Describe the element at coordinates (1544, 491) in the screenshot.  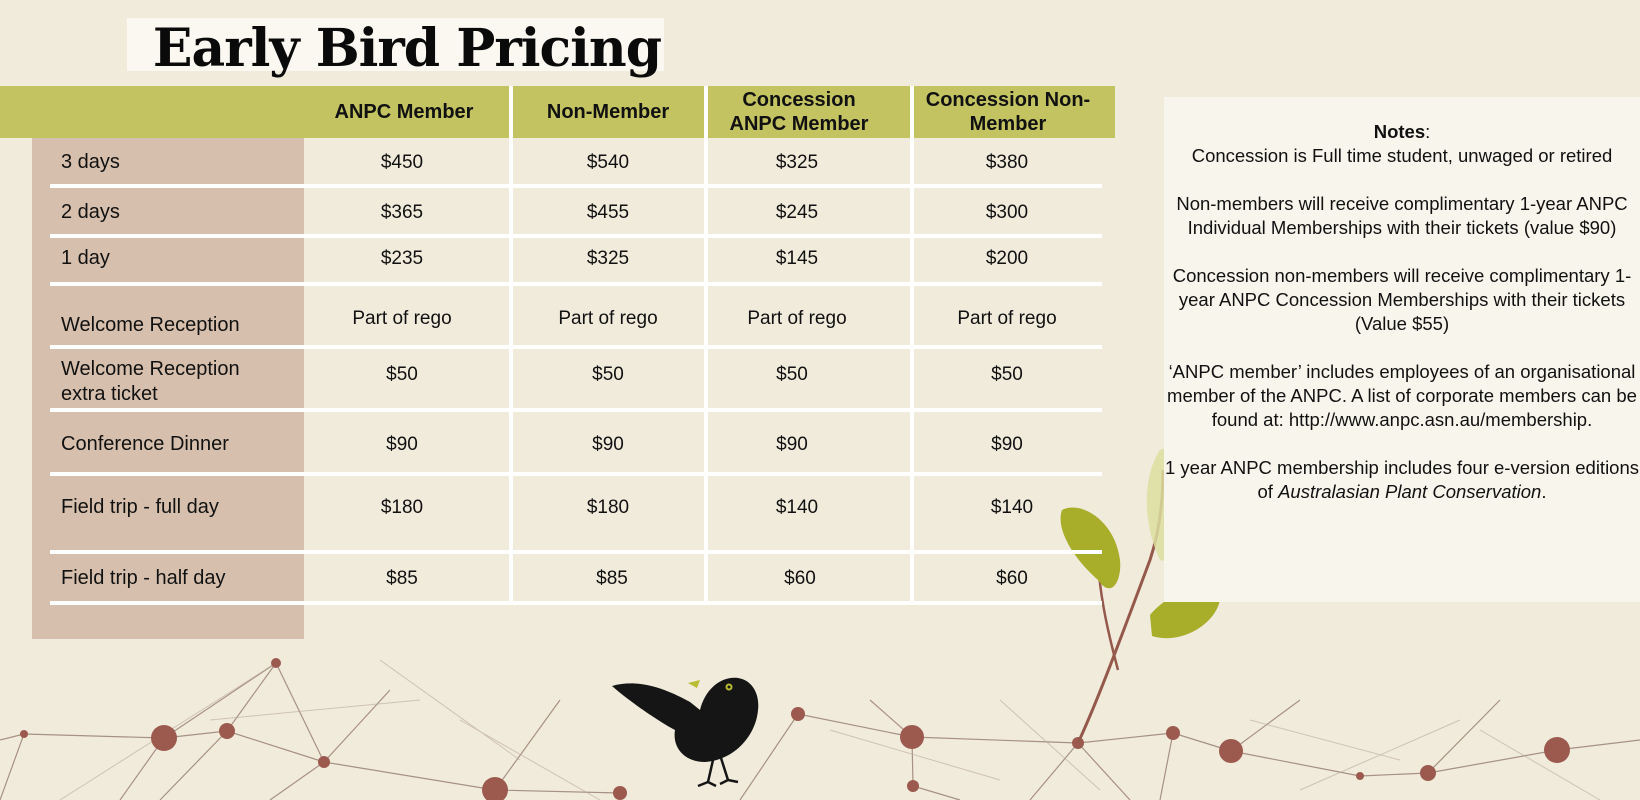
I see `note-membership-suffix: .` at that location.